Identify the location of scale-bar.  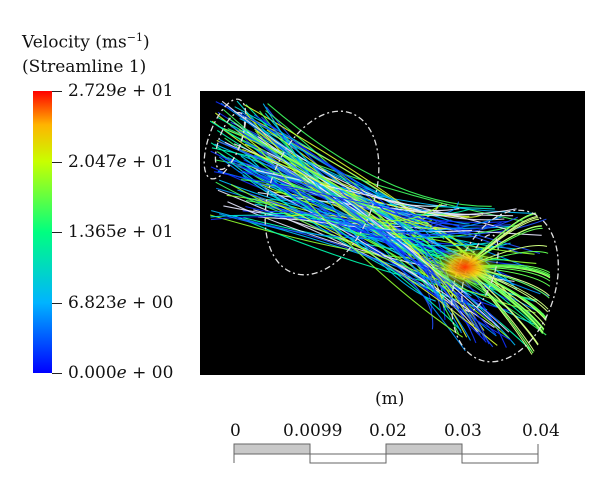
(386, 453).